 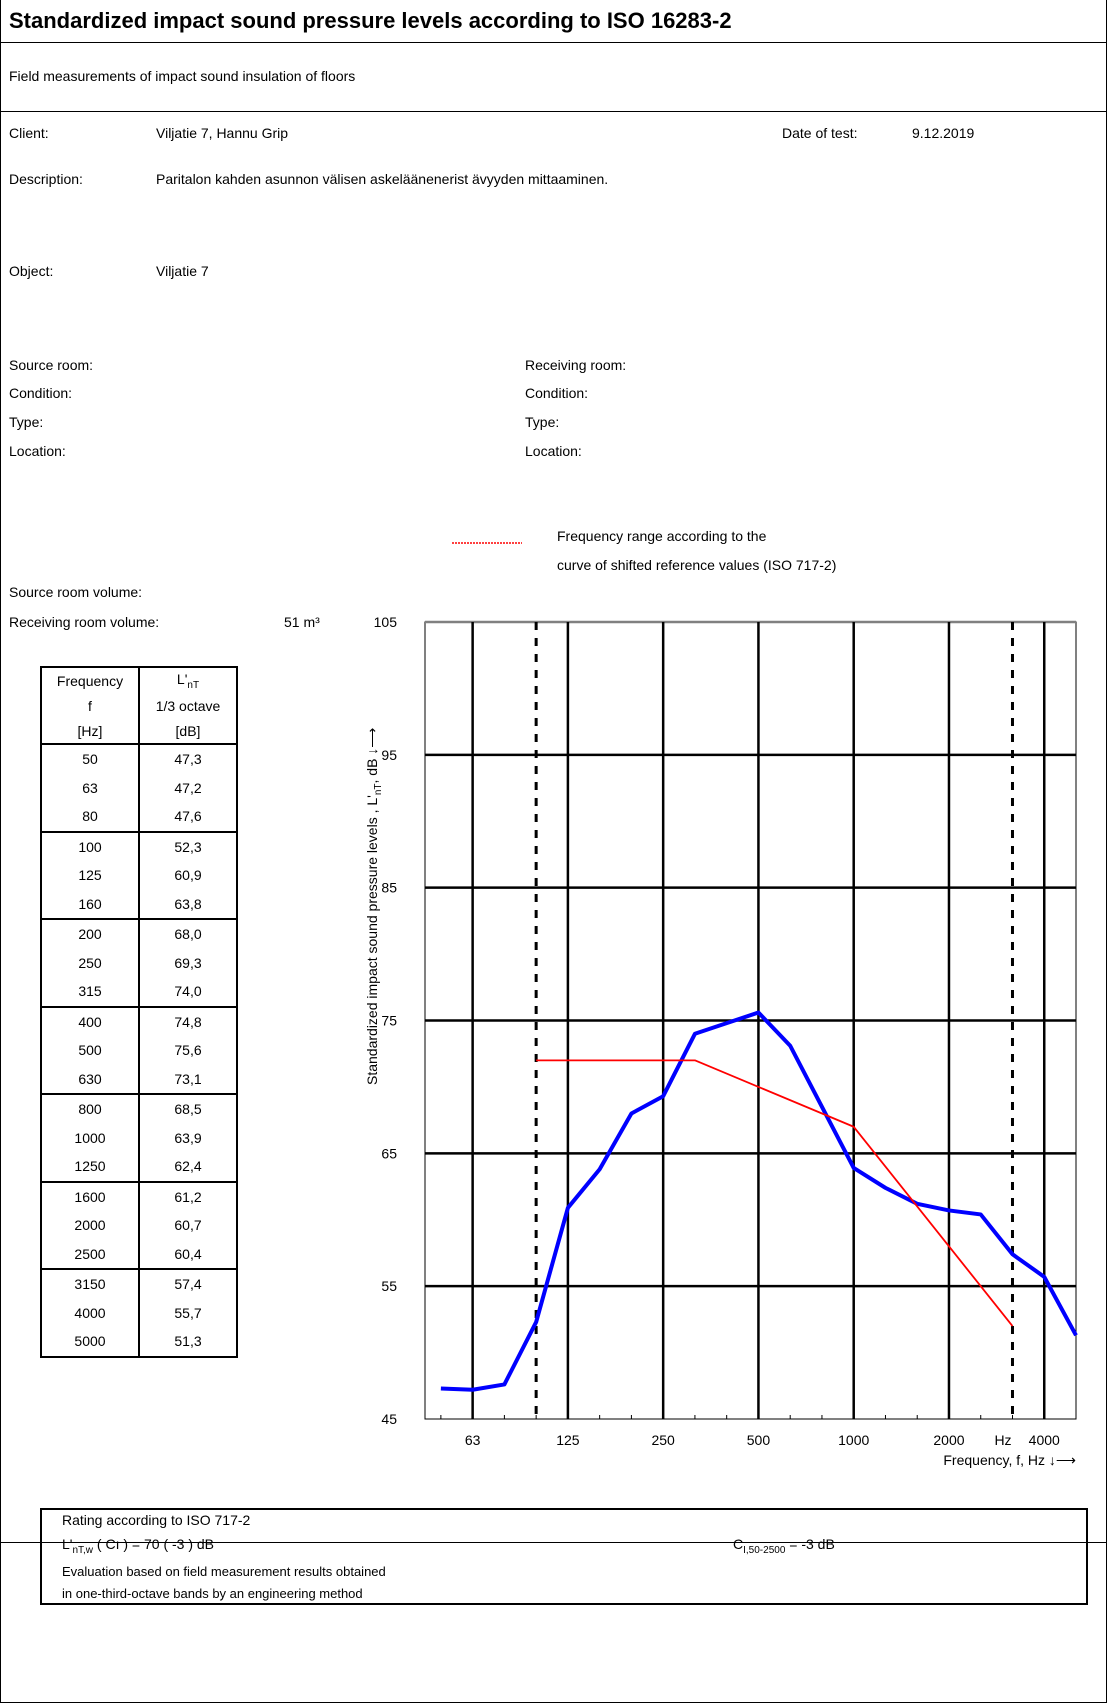 What do you see at coordinates (90, 817) in the screenshot?
I see `frequency-cell: 80` at bounding box center [90, 817].